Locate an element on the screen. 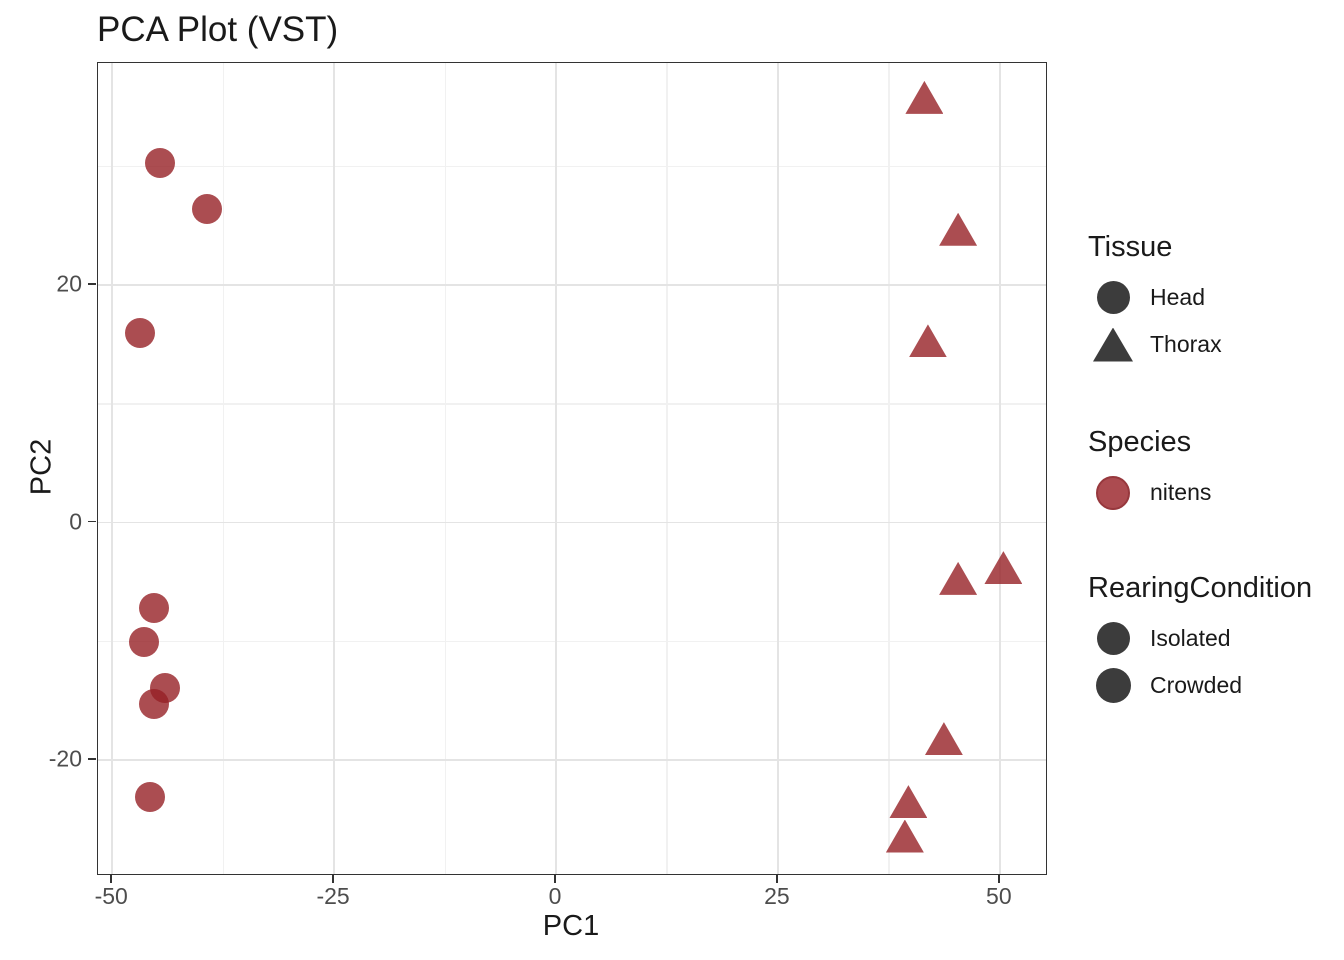  legend-title-rearing-condition: RearingCondition is located at coordinates (1200, 588).